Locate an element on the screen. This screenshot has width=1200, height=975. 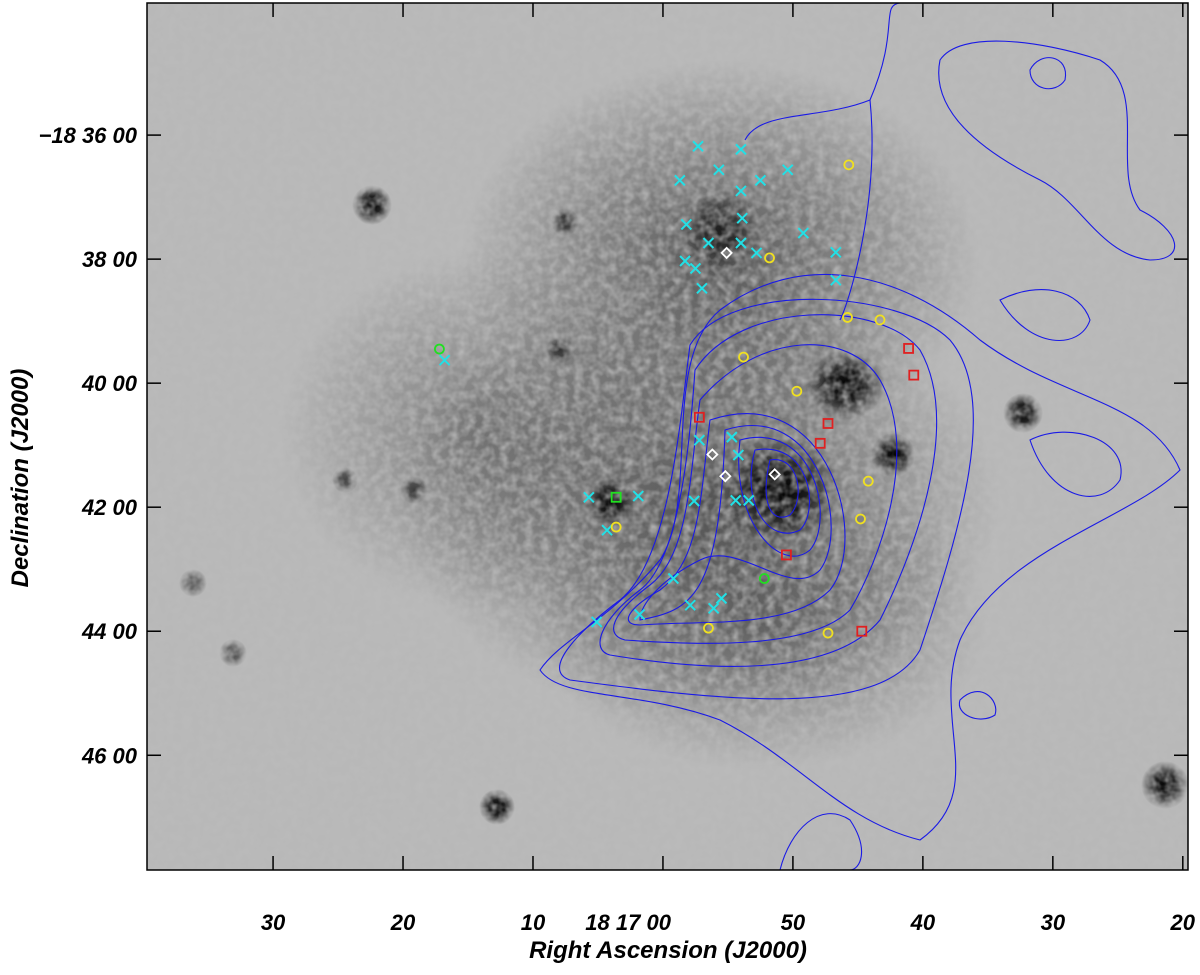
x-axis-title: Right Ascension (J2000) is located at coordinates (668, 950).